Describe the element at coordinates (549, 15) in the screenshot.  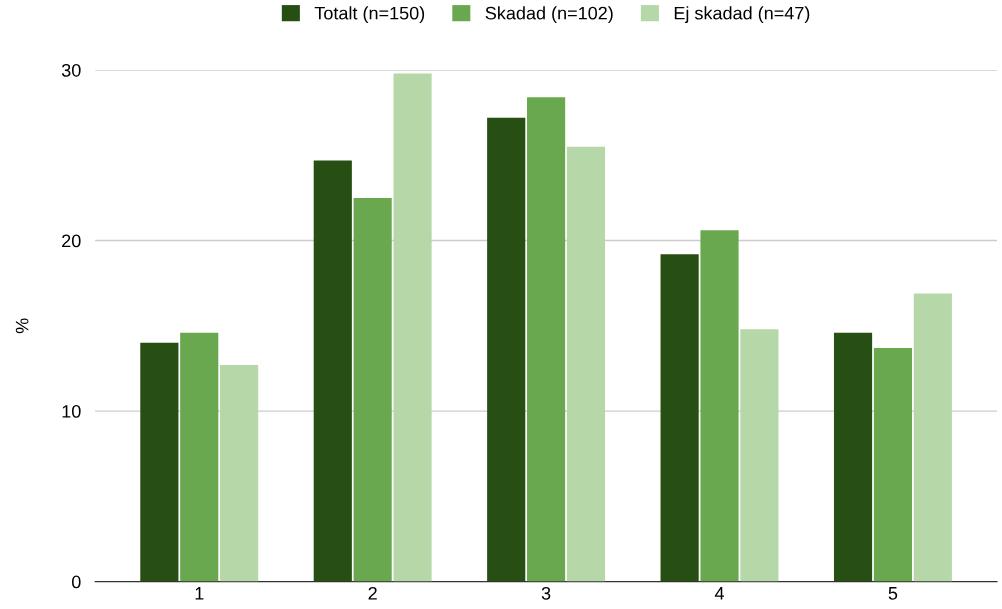
I see `legend-label: Skadad (n=102)` at that location.